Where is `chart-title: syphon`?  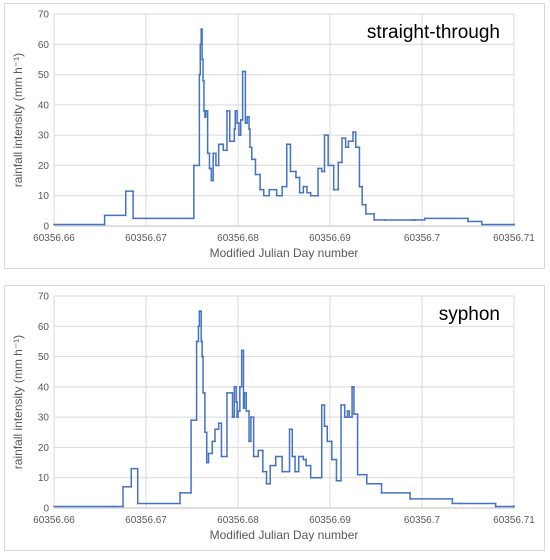 chart-title: syphon is located at coordinates (469, 314).